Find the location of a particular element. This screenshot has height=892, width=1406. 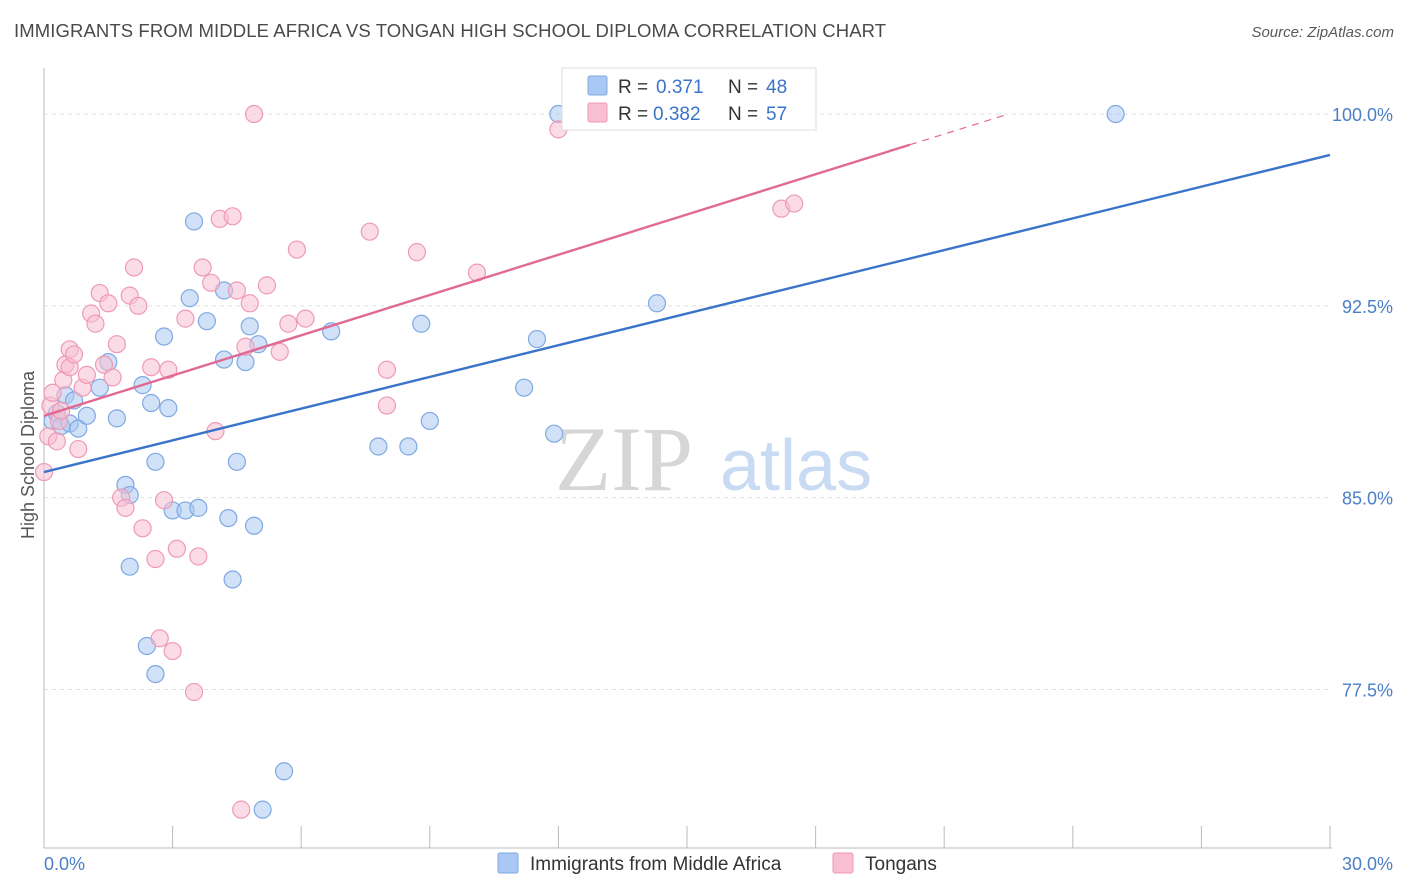

legend-n-value-africa: 48 is located at coordinates (776, 87).